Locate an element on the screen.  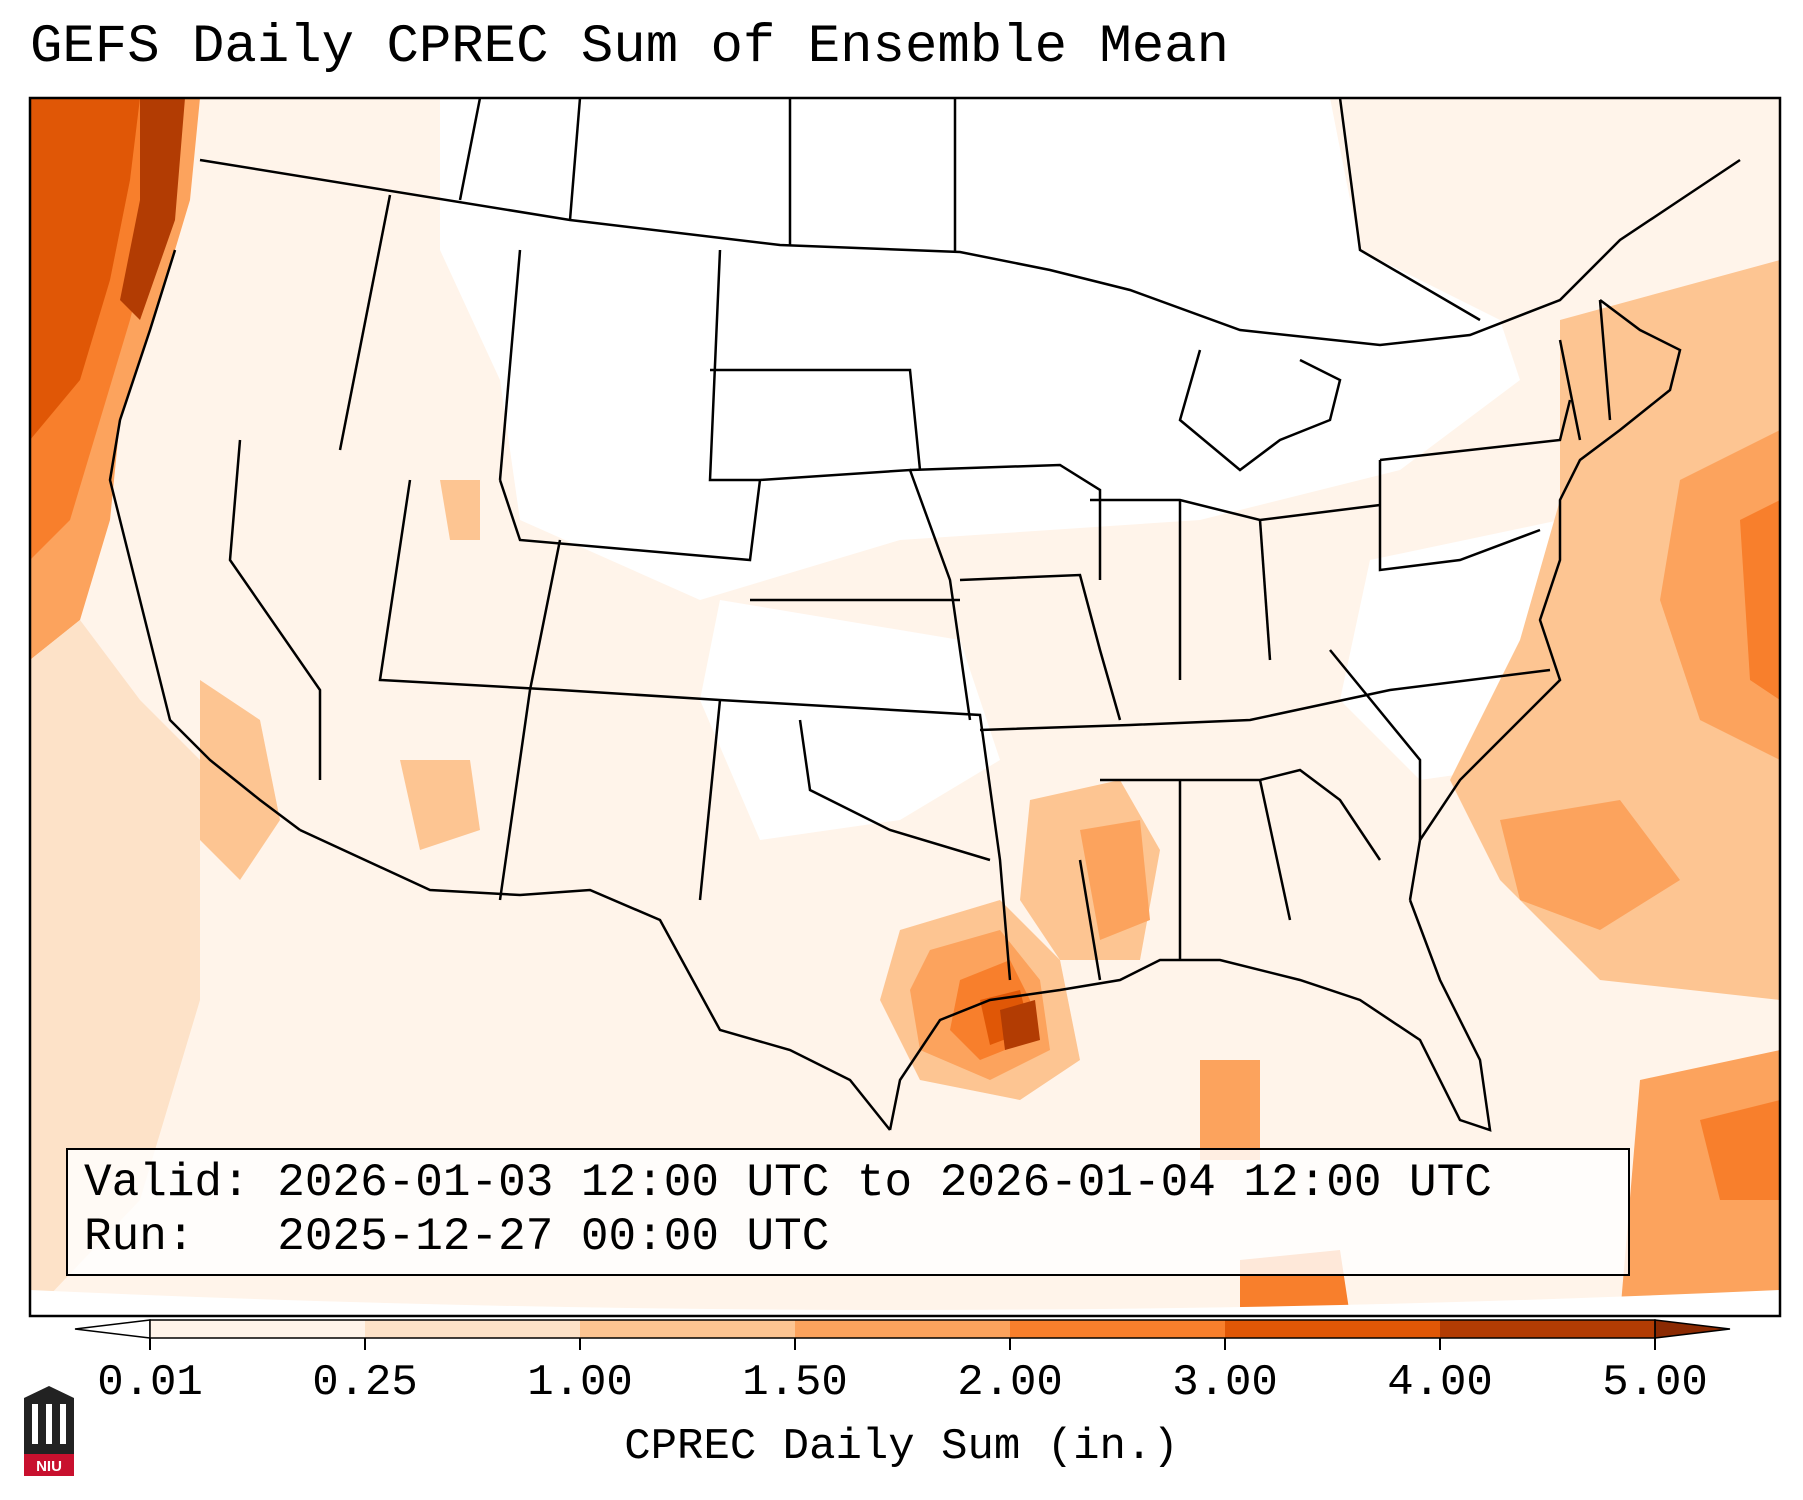
colorbar-tick-label: 0.01 is located at coordinates (150, 1383).